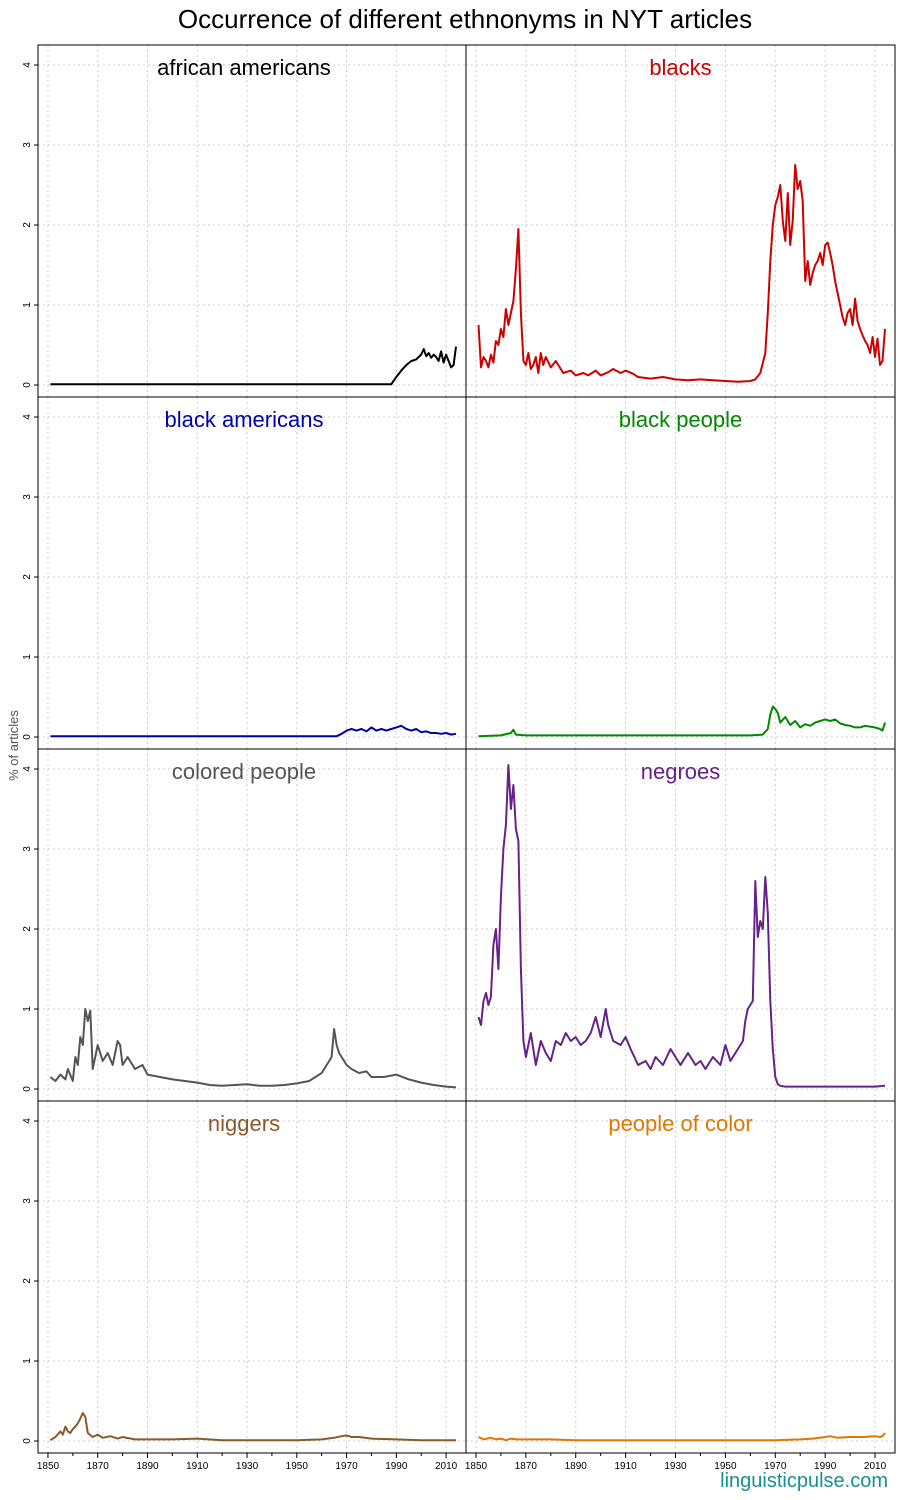  Describe the element at coordinates (681, 273) in the screenshot. I see `series-line-blacks` at that location.